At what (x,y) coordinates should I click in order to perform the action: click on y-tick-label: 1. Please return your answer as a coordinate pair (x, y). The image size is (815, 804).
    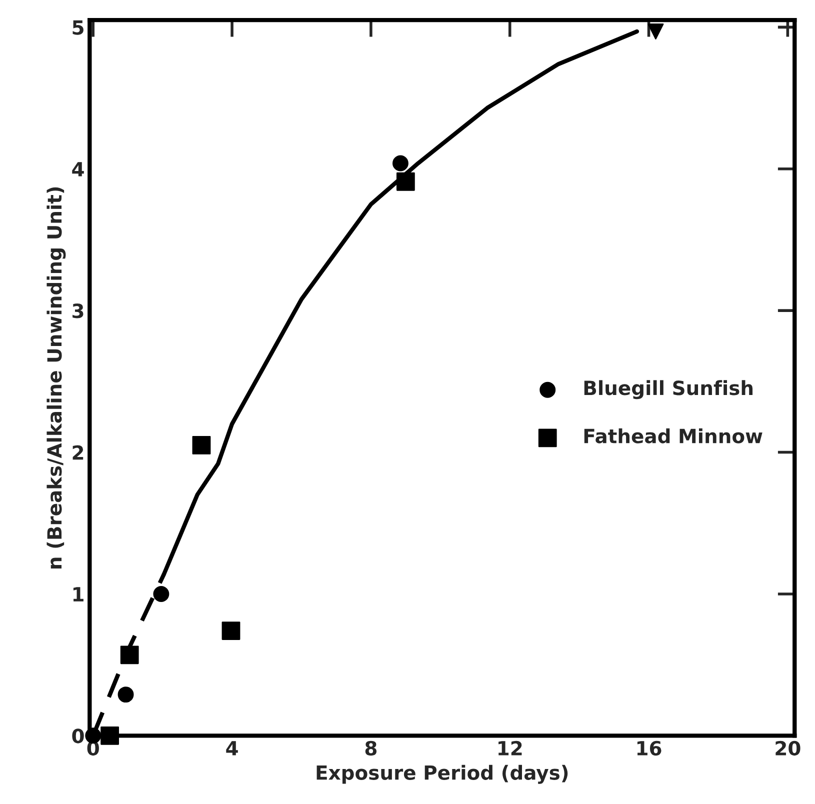
    Looking at the image, I should click on (78, 594).